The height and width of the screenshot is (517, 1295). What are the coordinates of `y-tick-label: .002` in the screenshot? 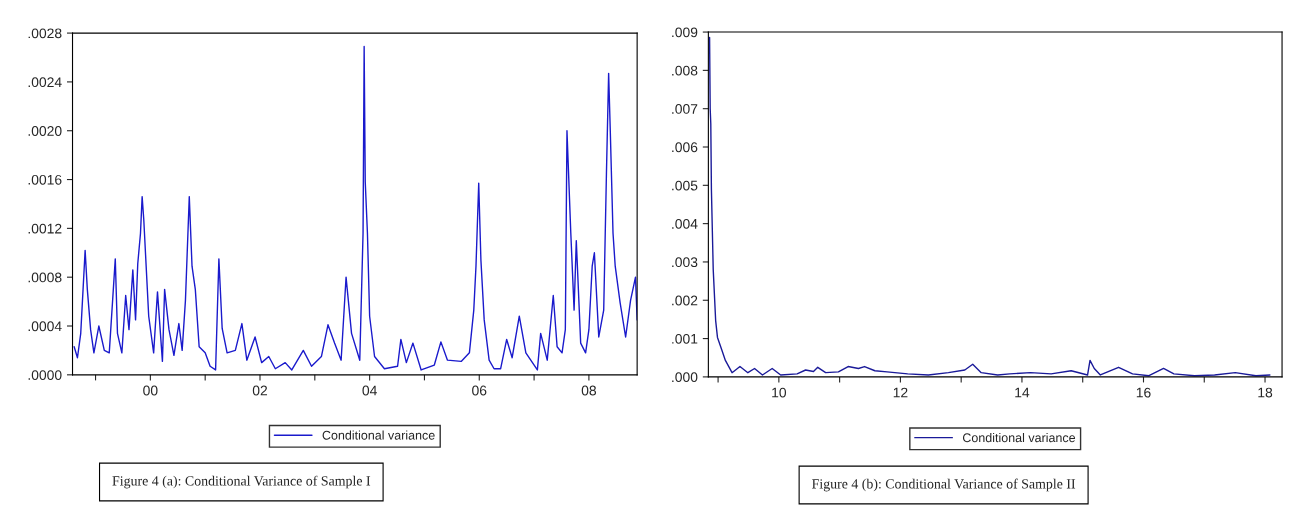 It's located at (685, 300).